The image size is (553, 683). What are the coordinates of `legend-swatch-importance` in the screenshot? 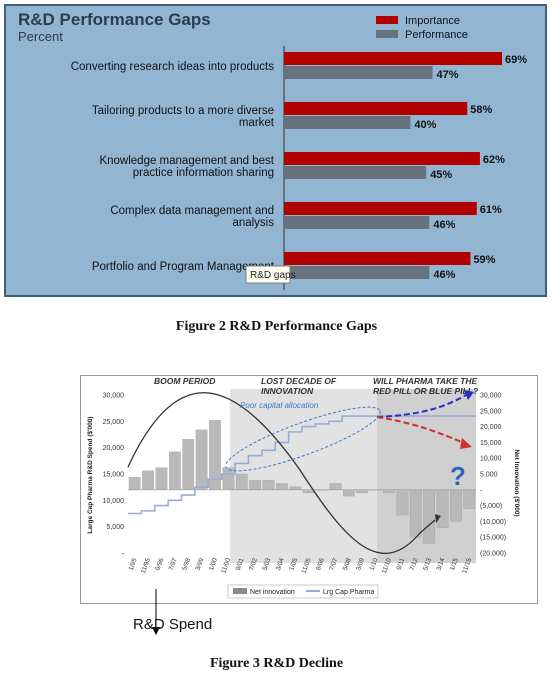 It's located at (387, 20).